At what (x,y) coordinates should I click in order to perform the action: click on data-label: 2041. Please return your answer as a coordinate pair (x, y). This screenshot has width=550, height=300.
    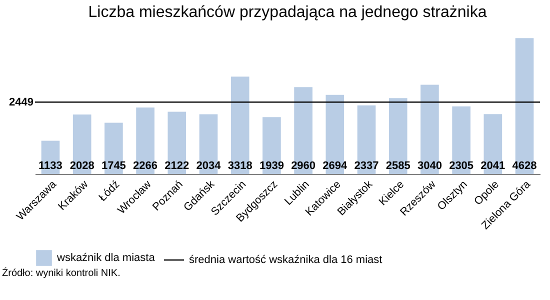
    Looking at the image, I should click on (493, 166).